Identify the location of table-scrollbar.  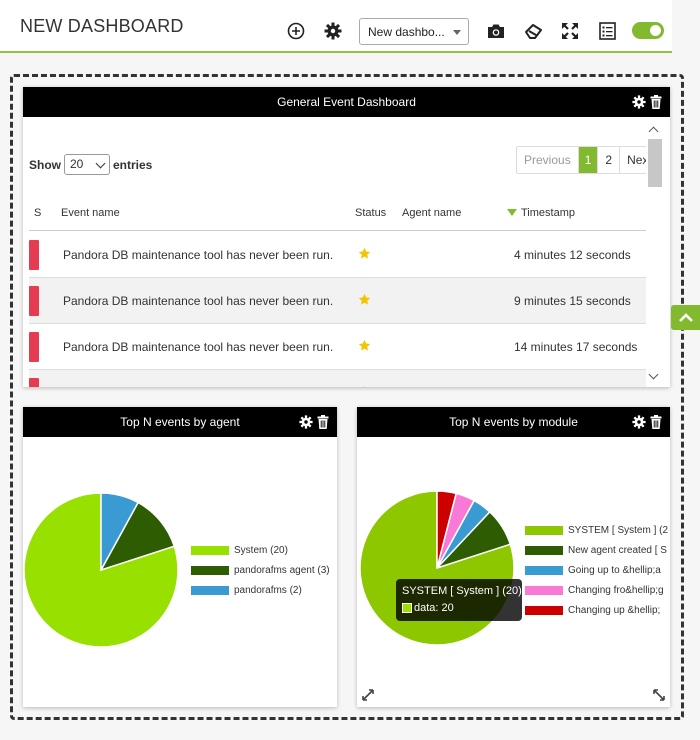
(655, 253).